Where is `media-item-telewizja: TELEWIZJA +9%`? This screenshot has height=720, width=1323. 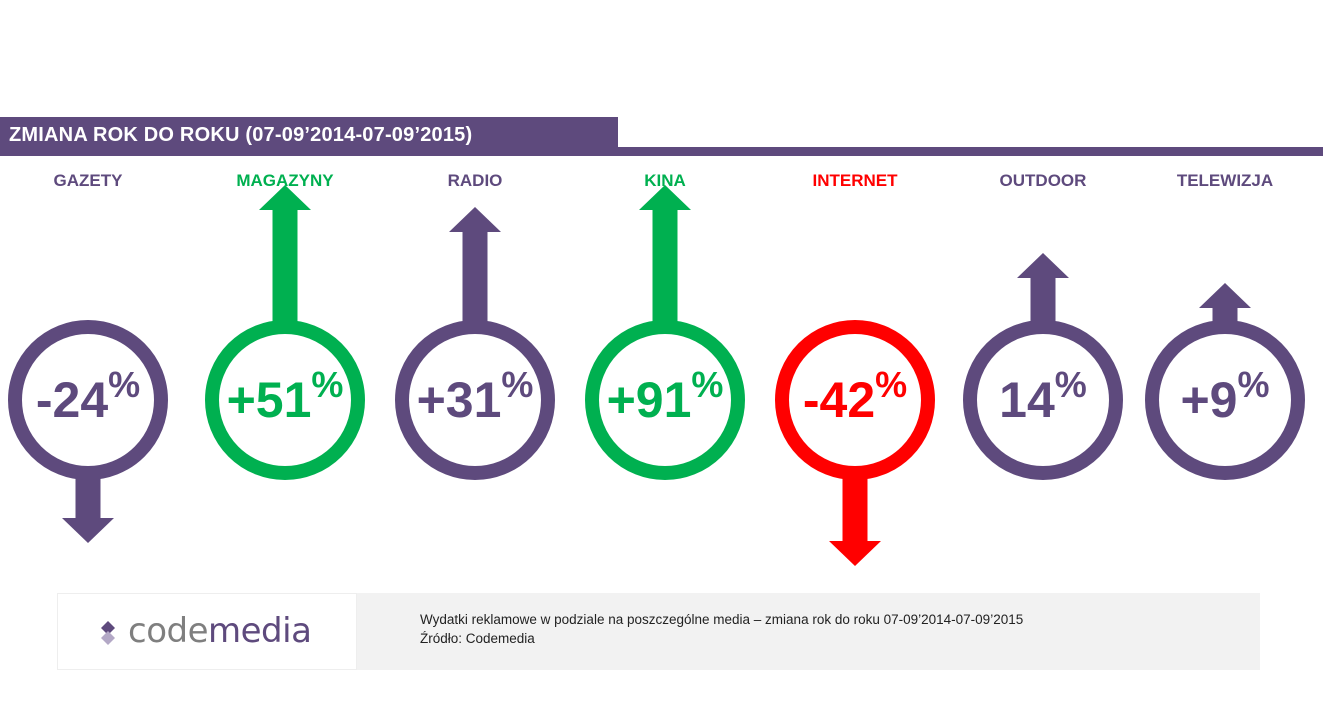
media-item-telewizja: TELEWIZJA +9% is located at coordinates (1225, 325).